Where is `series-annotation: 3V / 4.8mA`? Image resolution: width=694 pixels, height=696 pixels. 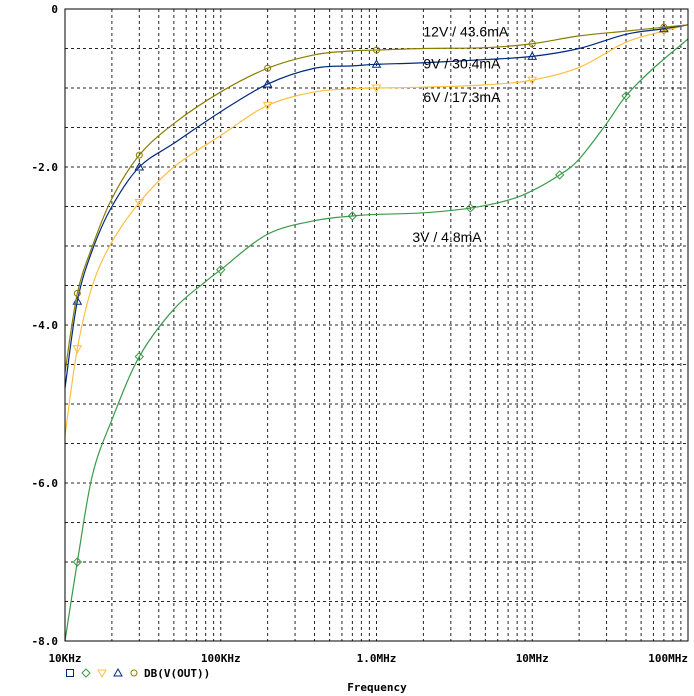 series-annotation: 3V / 4.8mA is located at coordinates (447, 237).